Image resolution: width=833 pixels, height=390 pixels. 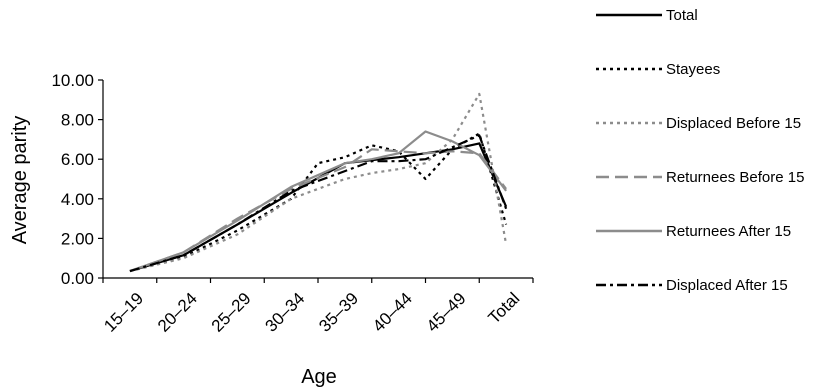 What do you see at coordinates (693, 69) in the screenshot?
I see `legend-label-stayees: Stayees` at bounding box center [693, 69].